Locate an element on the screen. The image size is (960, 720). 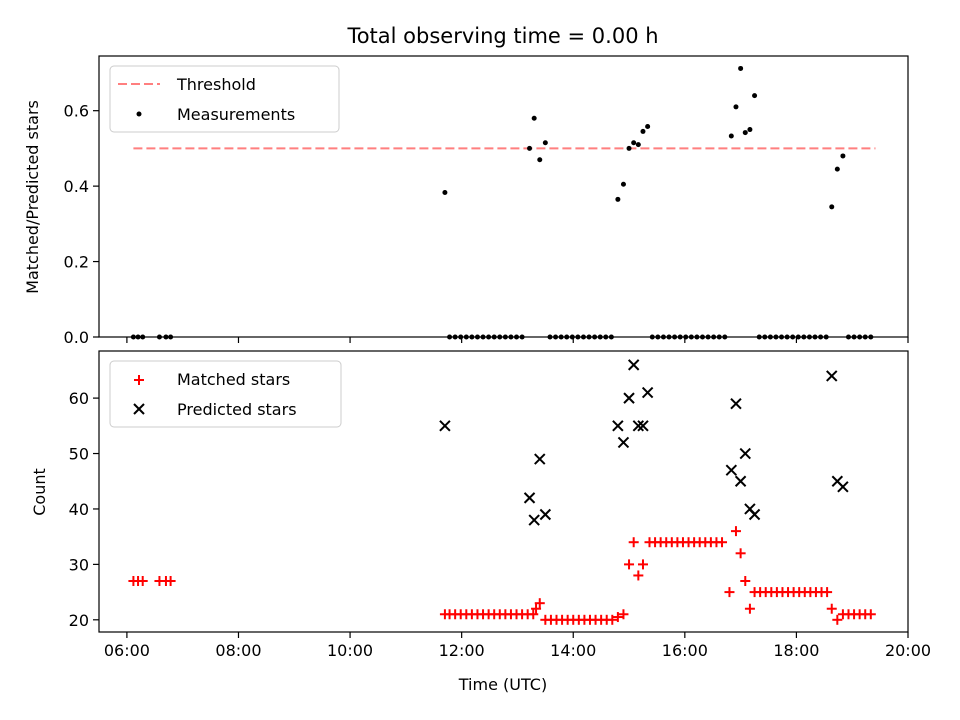
y-tick-label: 40 is located at coordinates (79, 509).